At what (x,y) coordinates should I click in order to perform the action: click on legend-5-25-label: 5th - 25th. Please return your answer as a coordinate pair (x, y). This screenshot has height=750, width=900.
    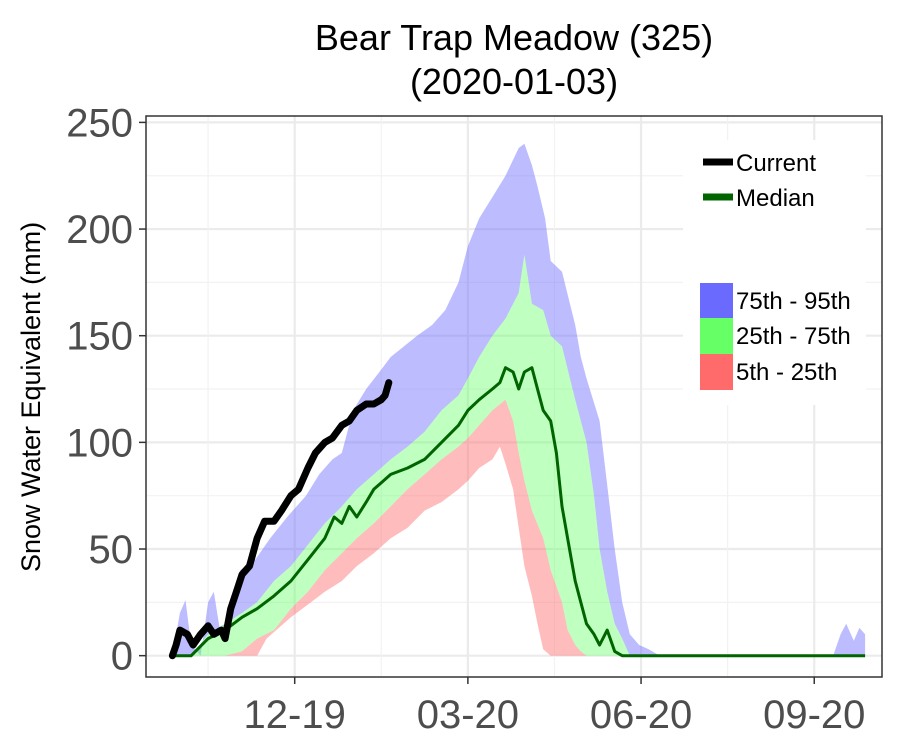
    Looking at the image, I should click on (786, 372).